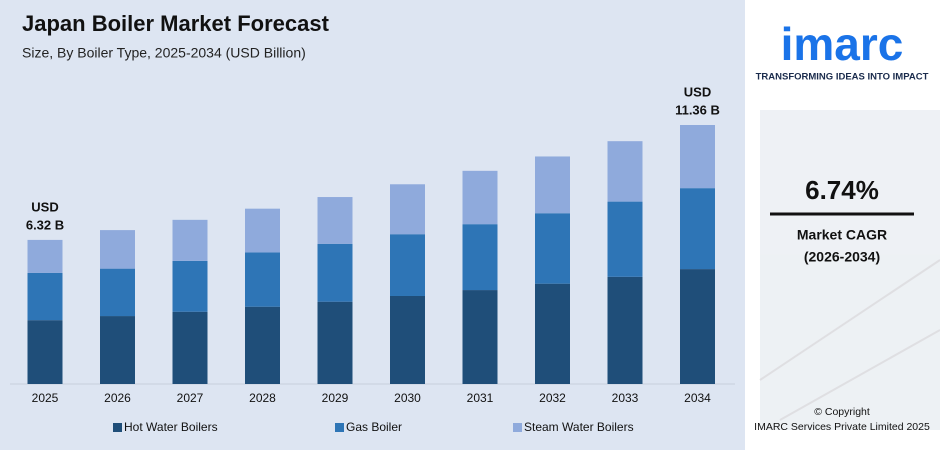 The image size is (940, 450). Describe the element at coordinates (480, 398) in the screenshot. I see `x-tick-label: 2031` at that location.